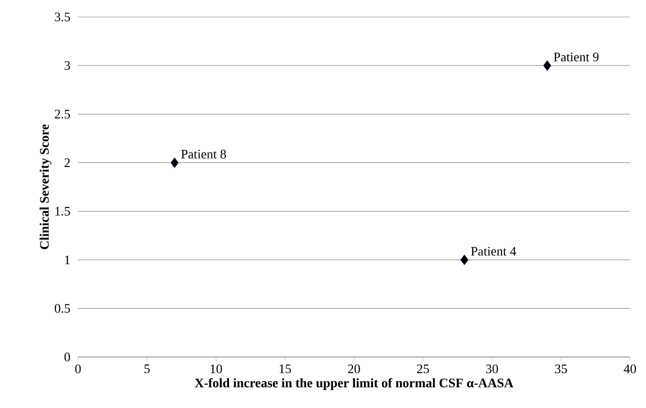  What do you see at coordinates (354, 384) in the screenshot?
I see `x-axis-title: X-fold increase in the upper limit of normal CSF α-AASA` at bounding box center [354, 384].